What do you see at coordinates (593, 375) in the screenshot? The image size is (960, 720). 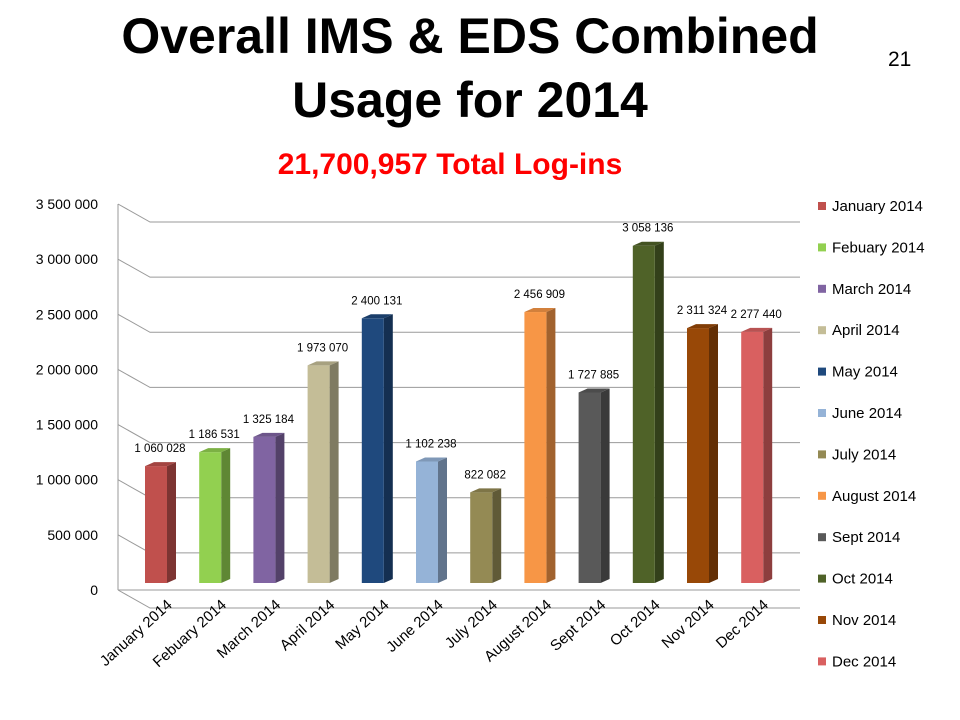 I see `data-label: 1 727 885` at bounding box center [593, 375].